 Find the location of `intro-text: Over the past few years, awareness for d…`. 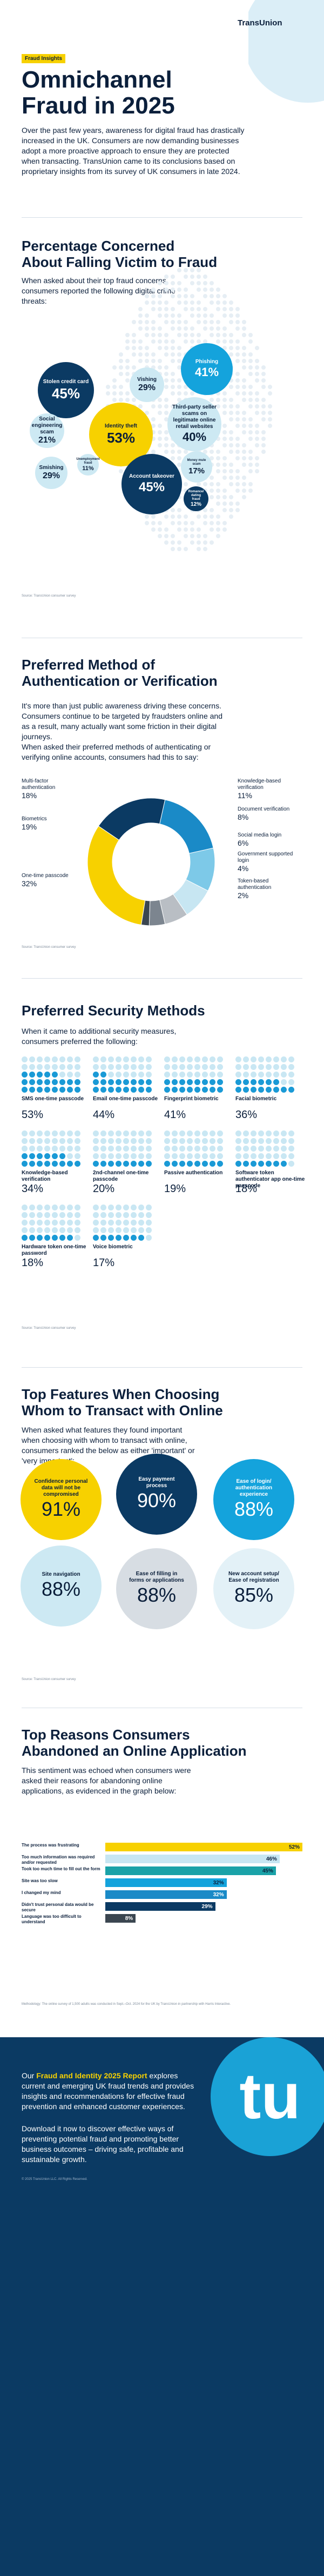

intro-text: Over the past few years, awareness for d… is located at coordinates (133, 151).